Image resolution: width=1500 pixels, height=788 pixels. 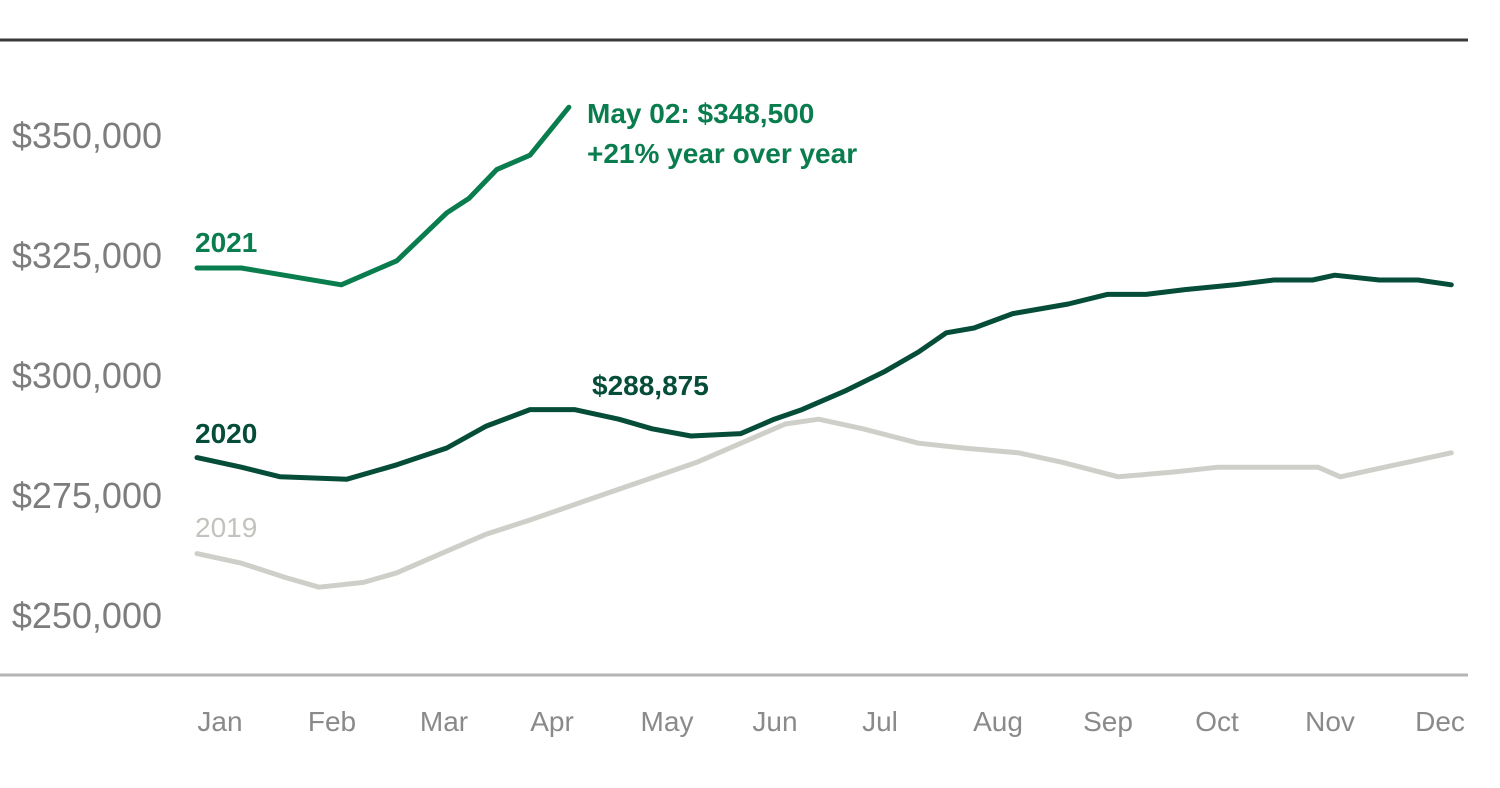 What do you see at coordinates (1217, 721) in the screenshot?
I see `x-tick-label: Oct` at bounding box center [1217, 721].